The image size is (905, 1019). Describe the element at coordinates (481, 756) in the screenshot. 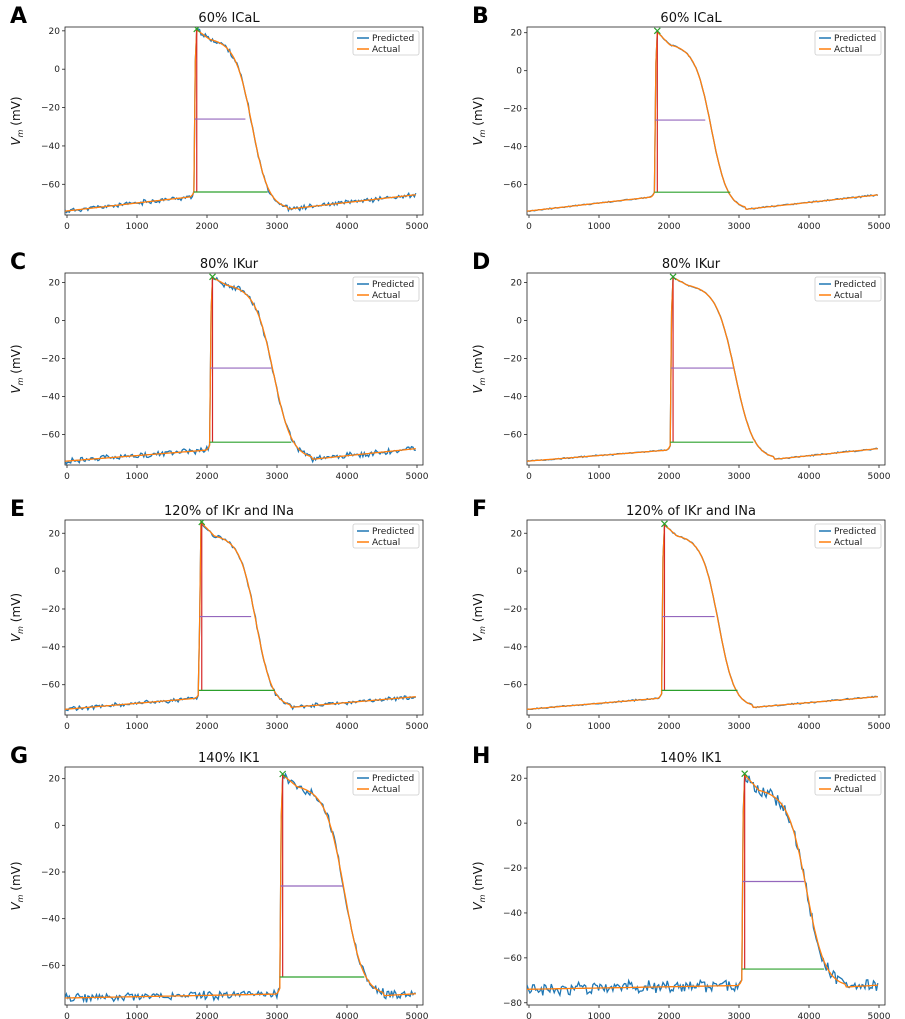

I see `panel-letter: H` at that location.